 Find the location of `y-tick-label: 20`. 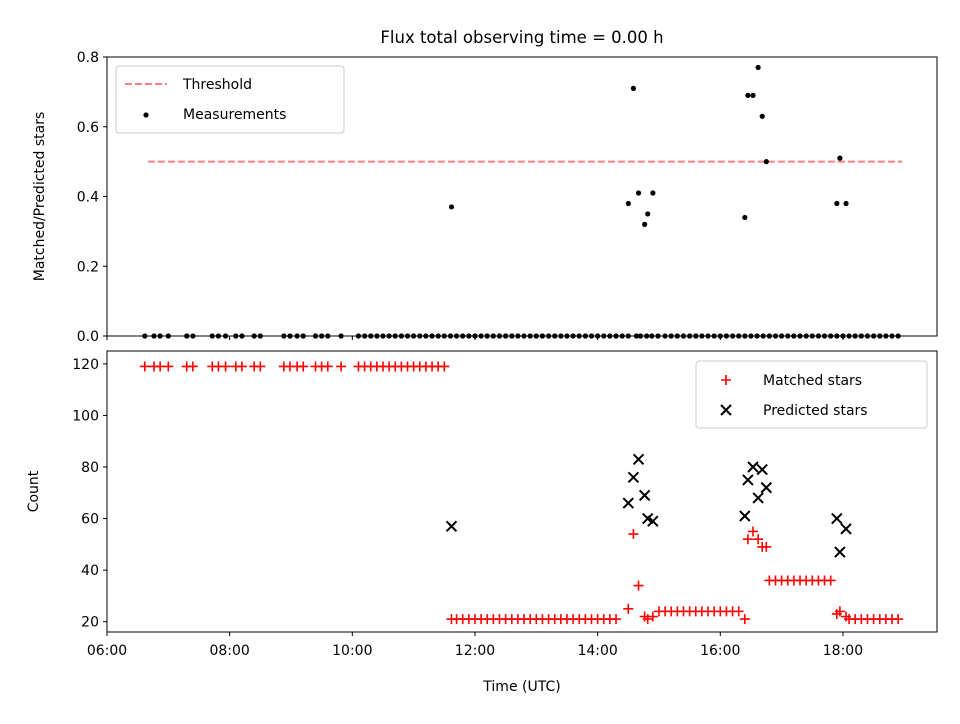

y-tick-label: 20 is located at coordinates (90, 623).